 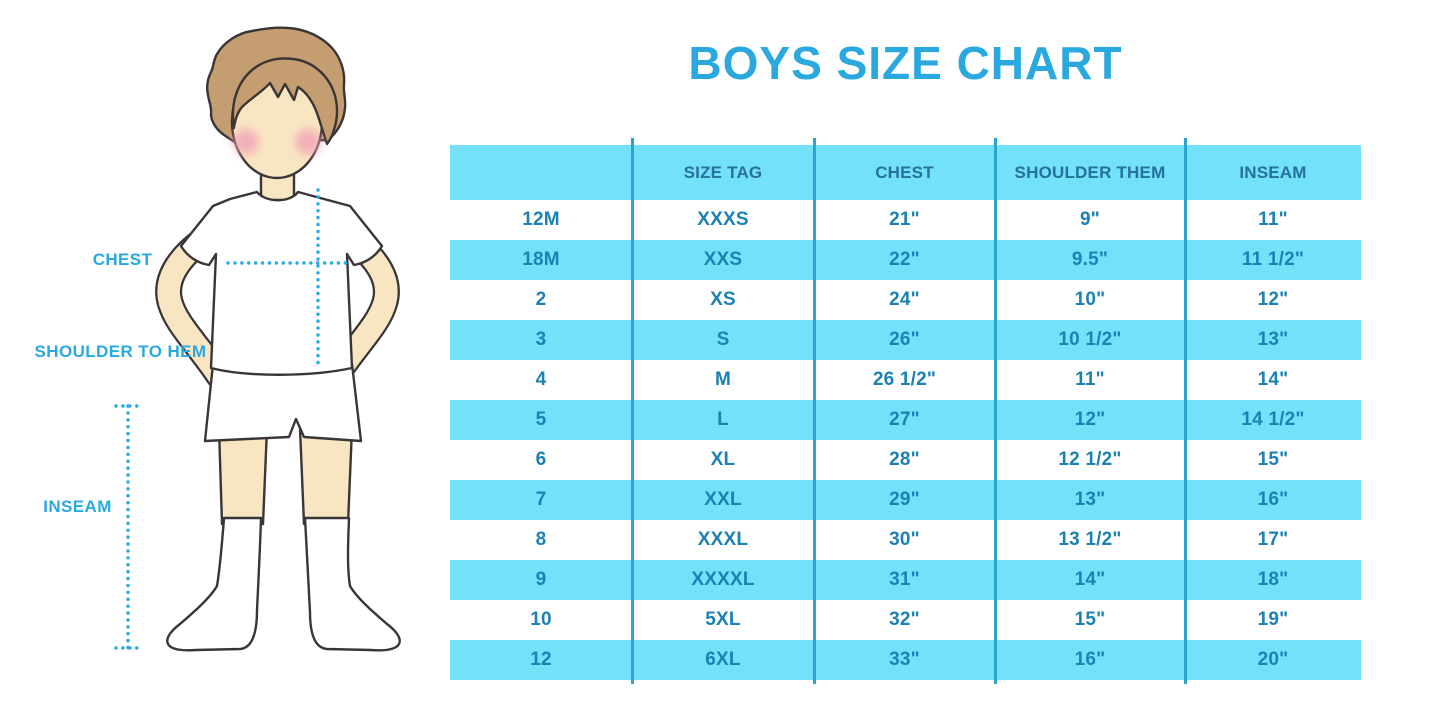 What do you see at coordinates (541, 659) in the screenshot?
I see `table-cell: 12` at bounding box center [541, 659].